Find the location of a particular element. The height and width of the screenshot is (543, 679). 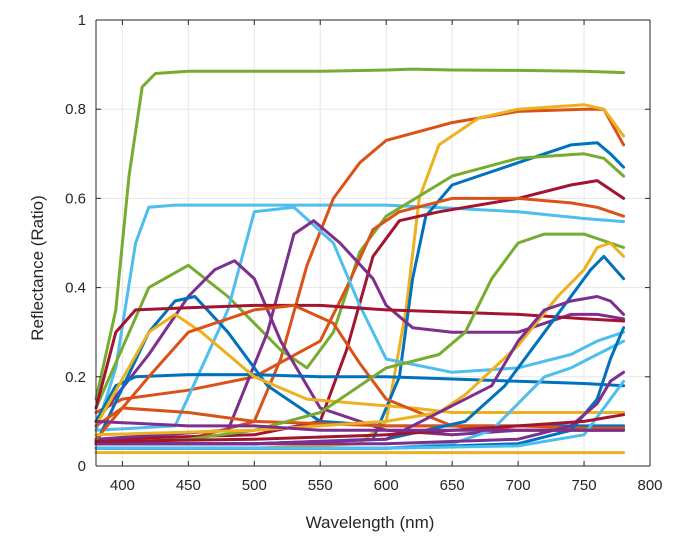

x-axis-title: Wavelength (nm) is located at coordinates (370, 522).